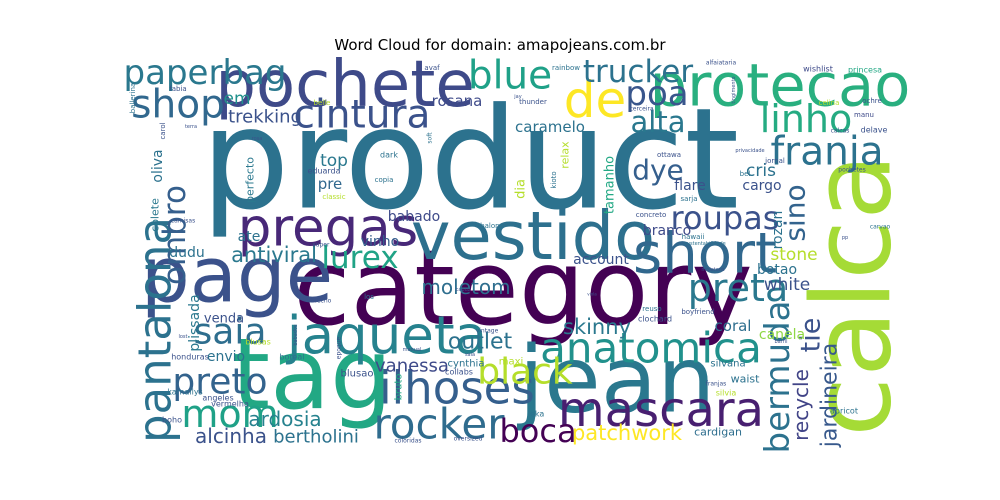 This screenshot has width=1000, height=500. Describe the element at coordinates (616, 380) in the screenshot. I see `word-jean: jean` at that location.